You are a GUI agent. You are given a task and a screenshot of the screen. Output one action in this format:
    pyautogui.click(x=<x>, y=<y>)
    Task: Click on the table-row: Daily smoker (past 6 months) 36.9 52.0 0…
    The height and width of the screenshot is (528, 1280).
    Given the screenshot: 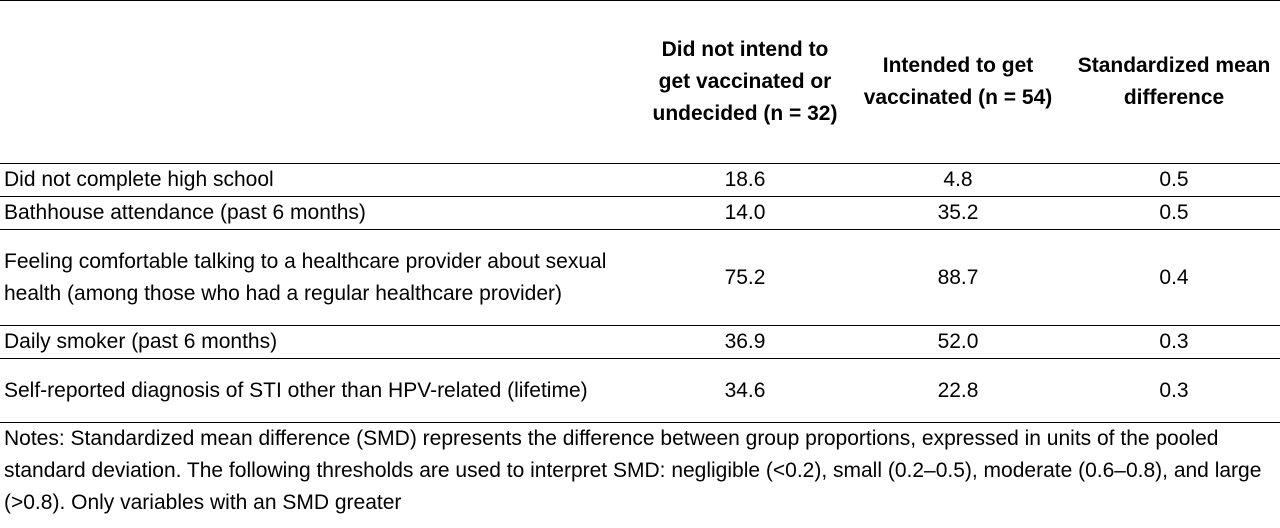 What is the action you would take?
    pyautogui.click(x=640, y=342)
    